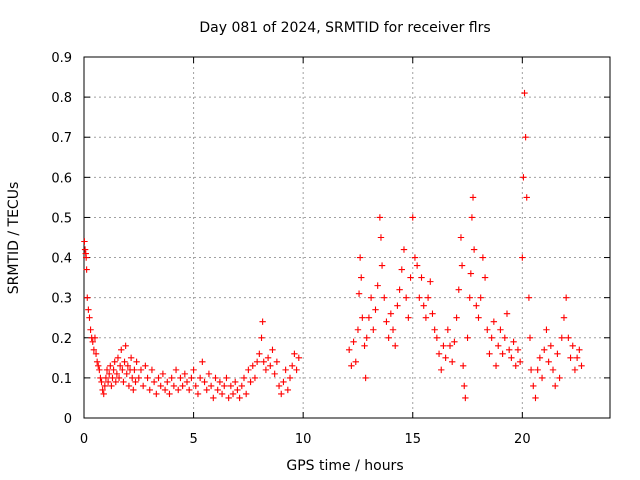 Image resolution: width=640 pixels, height=480 pixels. What do you see at coordinates (61, 339) in the screenshot?
I see `y-tick-label: 0.2` at bounding box center [61, 339].